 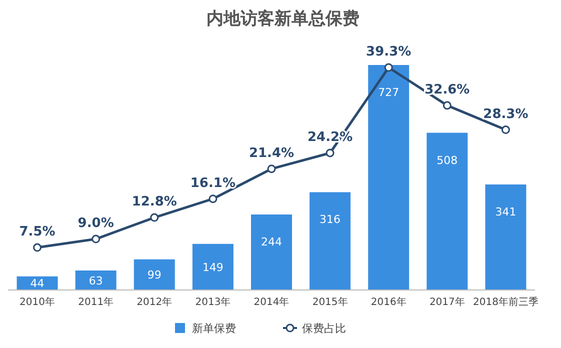 What do you see at coordinates (505, 114) in the screenshot?
I see `data-label: 28.3%` at bounding box center [505, 114].